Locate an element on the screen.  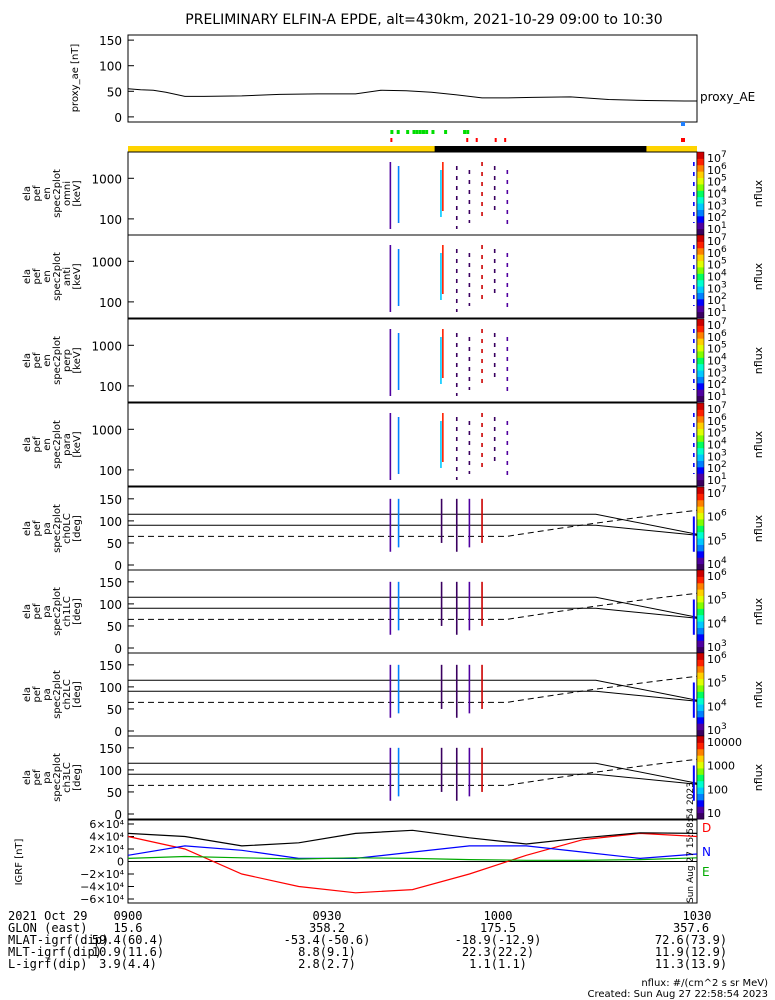
energy-ytick-label: 1000 is located at coordinates (106, 430).